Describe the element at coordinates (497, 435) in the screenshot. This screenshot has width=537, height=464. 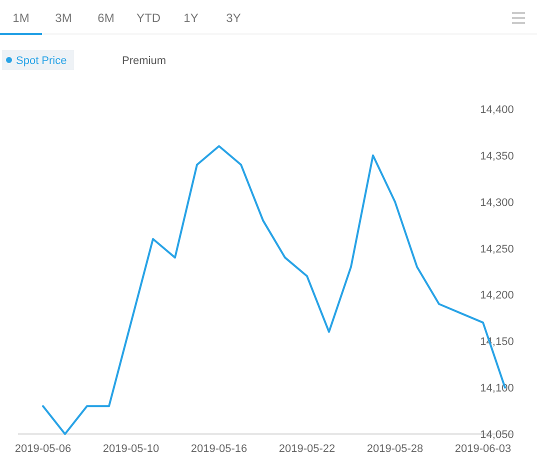
I see `y-tick-label: 14,050` at that location.